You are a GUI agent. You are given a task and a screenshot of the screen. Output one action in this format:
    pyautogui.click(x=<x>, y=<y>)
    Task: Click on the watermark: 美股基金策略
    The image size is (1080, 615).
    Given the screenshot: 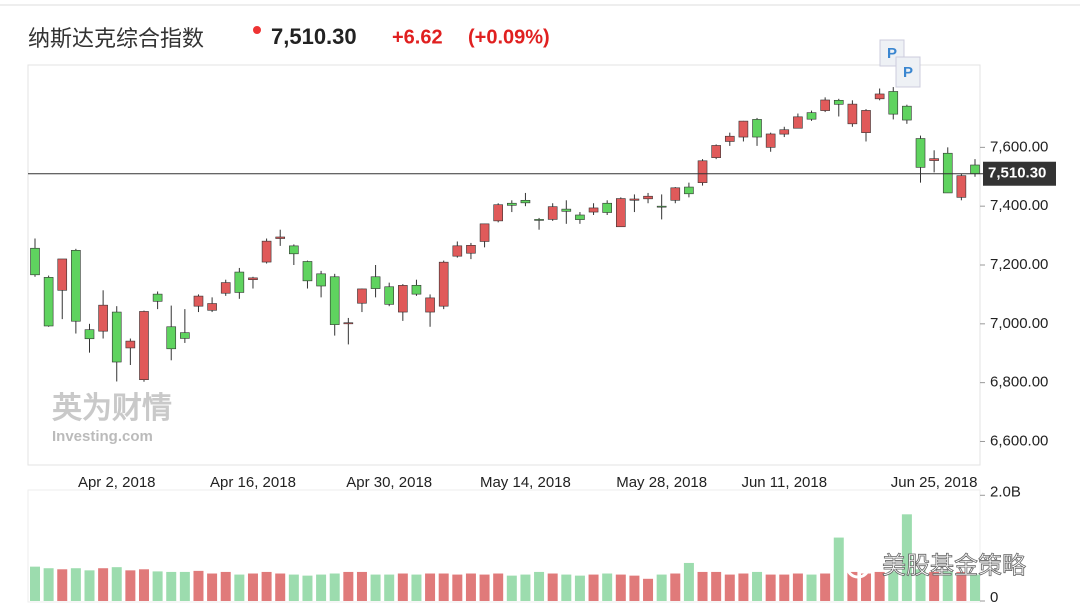 What is the action you would take?
    pyautogui.click(x=954, y=565)
    